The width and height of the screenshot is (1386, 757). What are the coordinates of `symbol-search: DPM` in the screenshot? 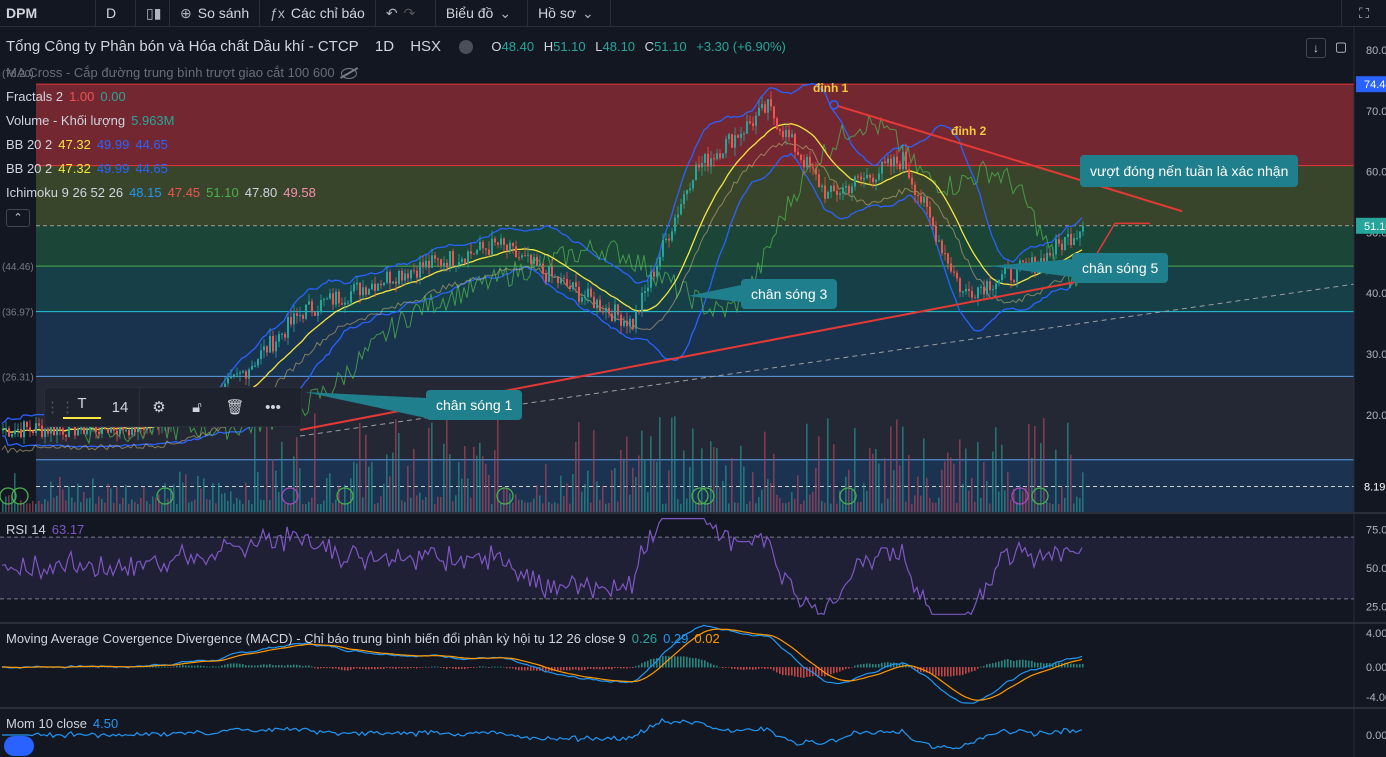 It's located at (48, 13).